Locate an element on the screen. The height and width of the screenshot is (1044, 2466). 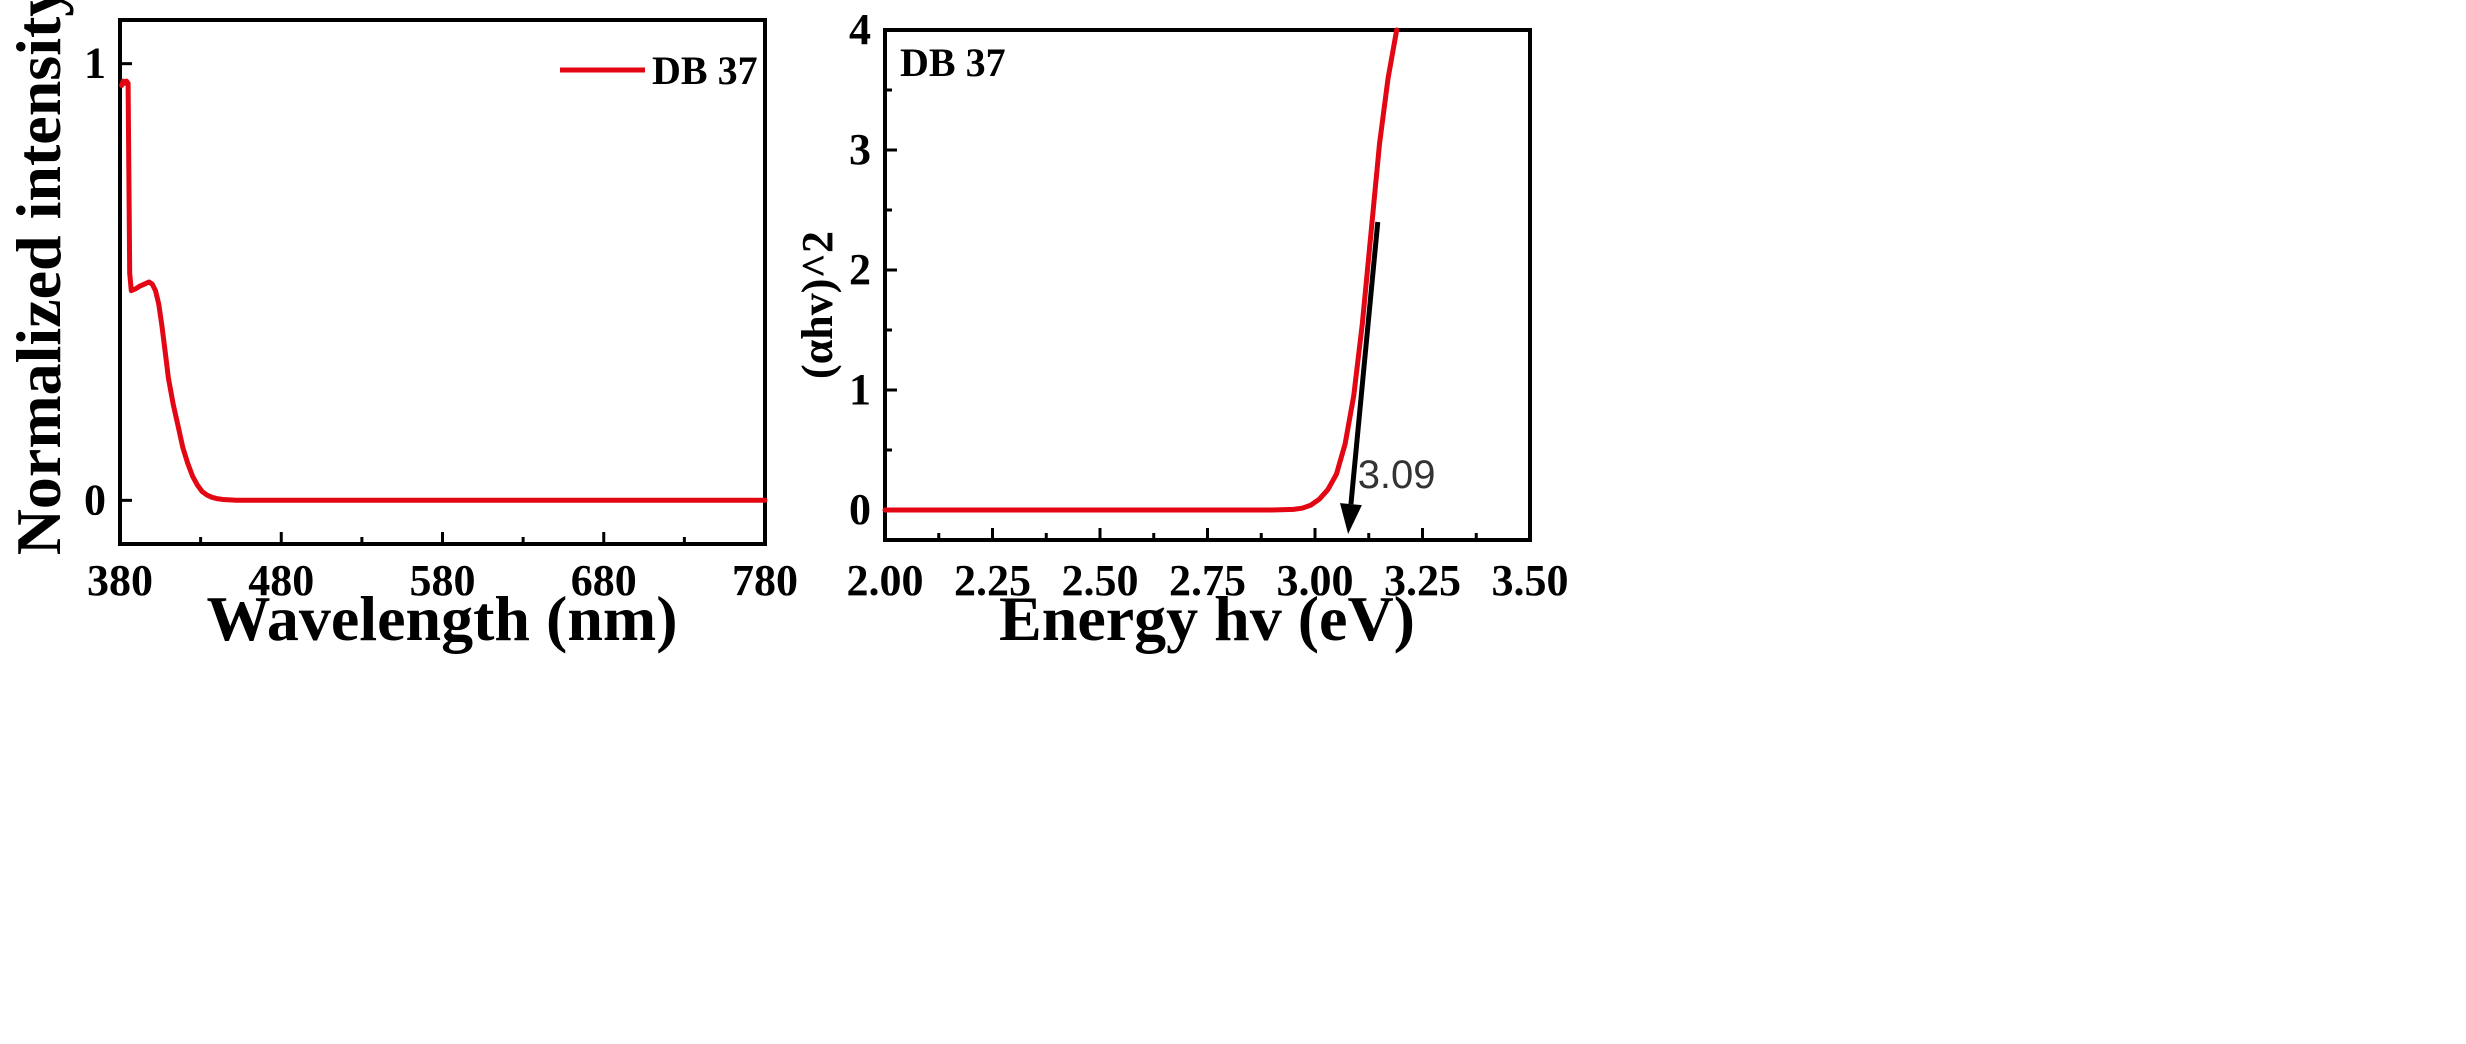
tauc-x-tick-label: 3.00 is located at coordinates (1315, 580).